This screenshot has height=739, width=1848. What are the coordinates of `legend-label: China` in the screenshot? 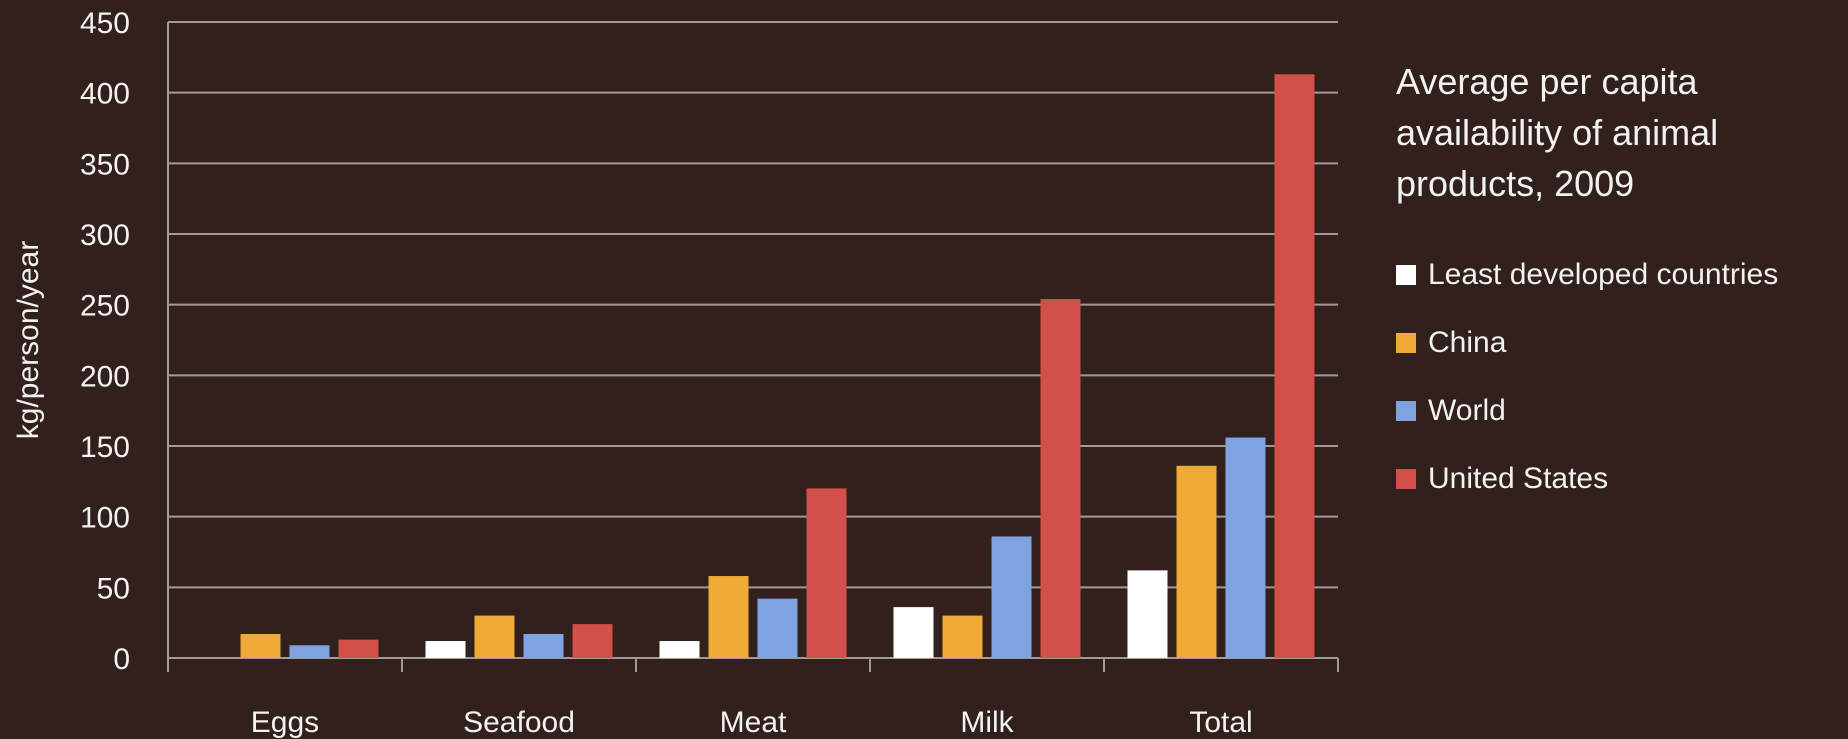 It's located at (1467, 342).